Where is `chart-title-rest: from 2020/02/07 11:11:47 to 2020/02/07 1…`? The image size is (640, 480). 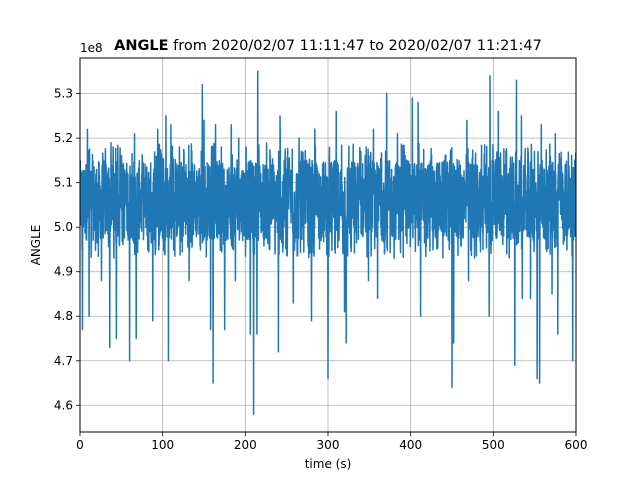 chart-title-rest: from 2020/02/07 11:11:47 to 2020/02/07 1… is located at coordinates (355, 46).